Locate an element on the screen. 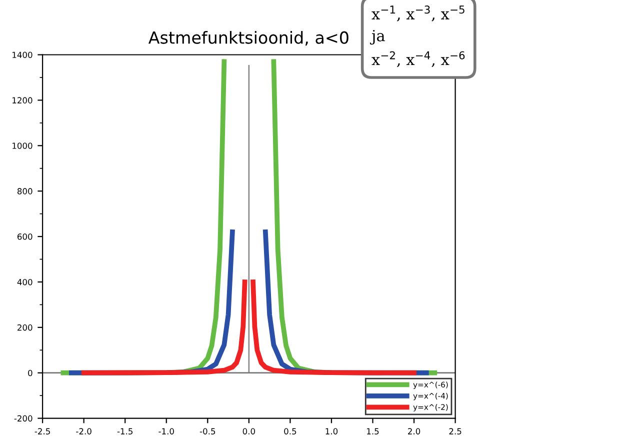  y-tick-label: 1400 is located at coordinates (22, 55).